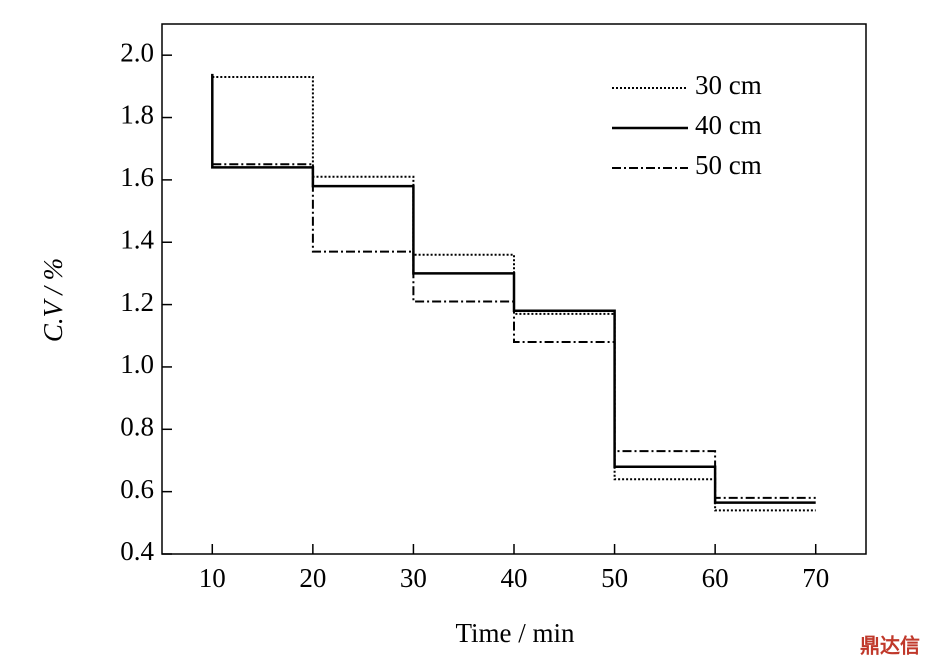  Describe the element at coordinates (715, 578) in the screenshot. I see `x-tick-label: 60` at that location.